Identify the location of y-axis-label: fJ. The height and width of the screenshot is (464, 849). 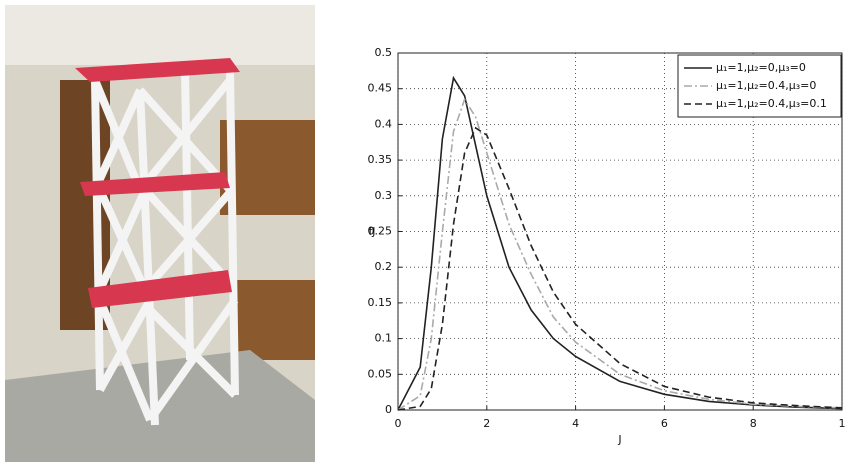
(371, 231).